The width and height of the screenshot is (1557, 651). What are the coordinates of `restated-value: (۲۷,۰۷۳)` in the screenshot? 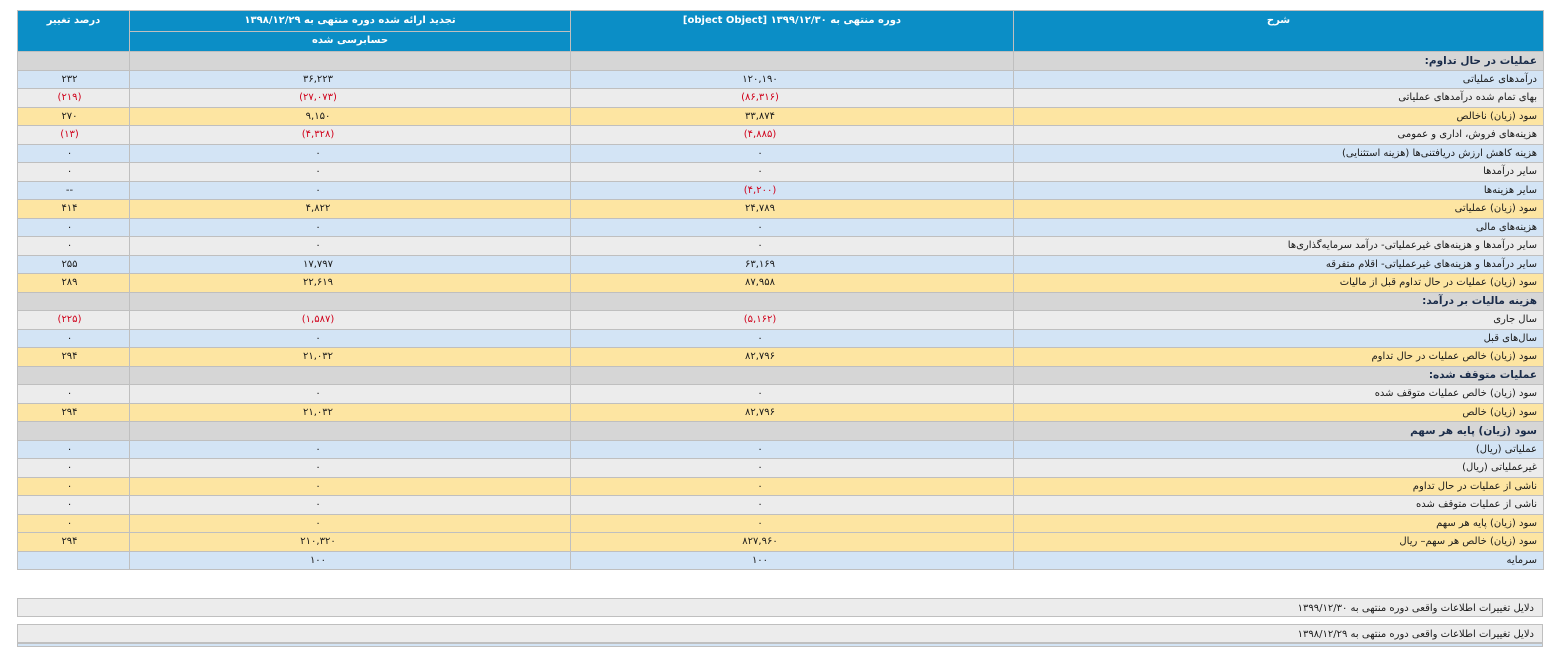 It's located at (318, 98).